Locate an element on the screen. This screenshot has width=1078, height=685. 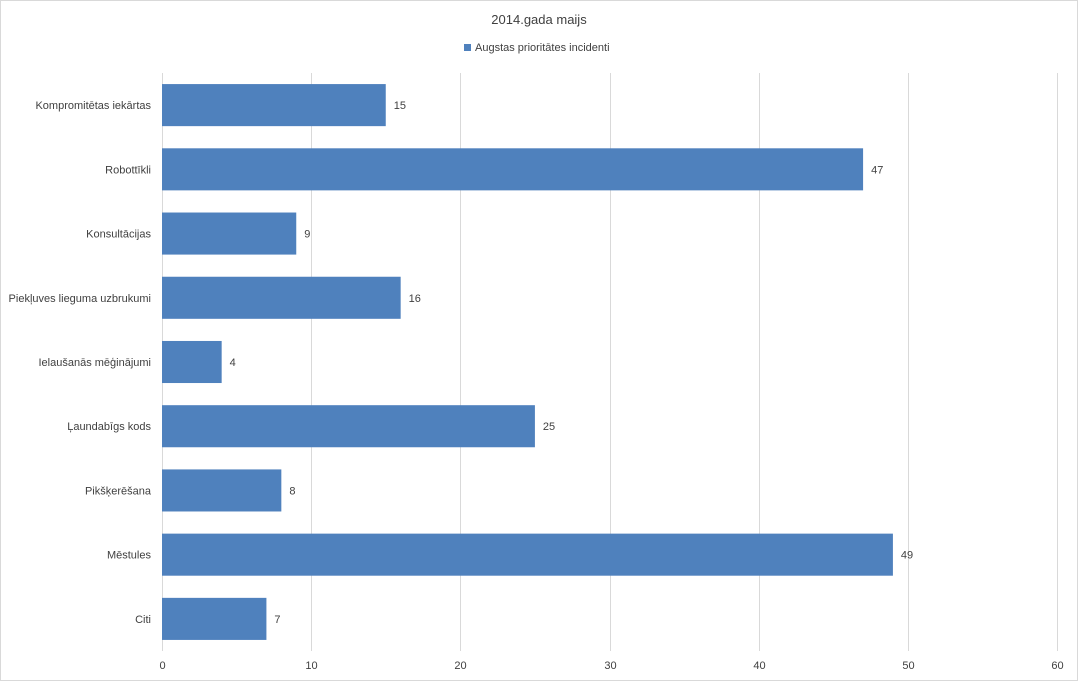
data-label: 8 is located at coordinates (292, 491).